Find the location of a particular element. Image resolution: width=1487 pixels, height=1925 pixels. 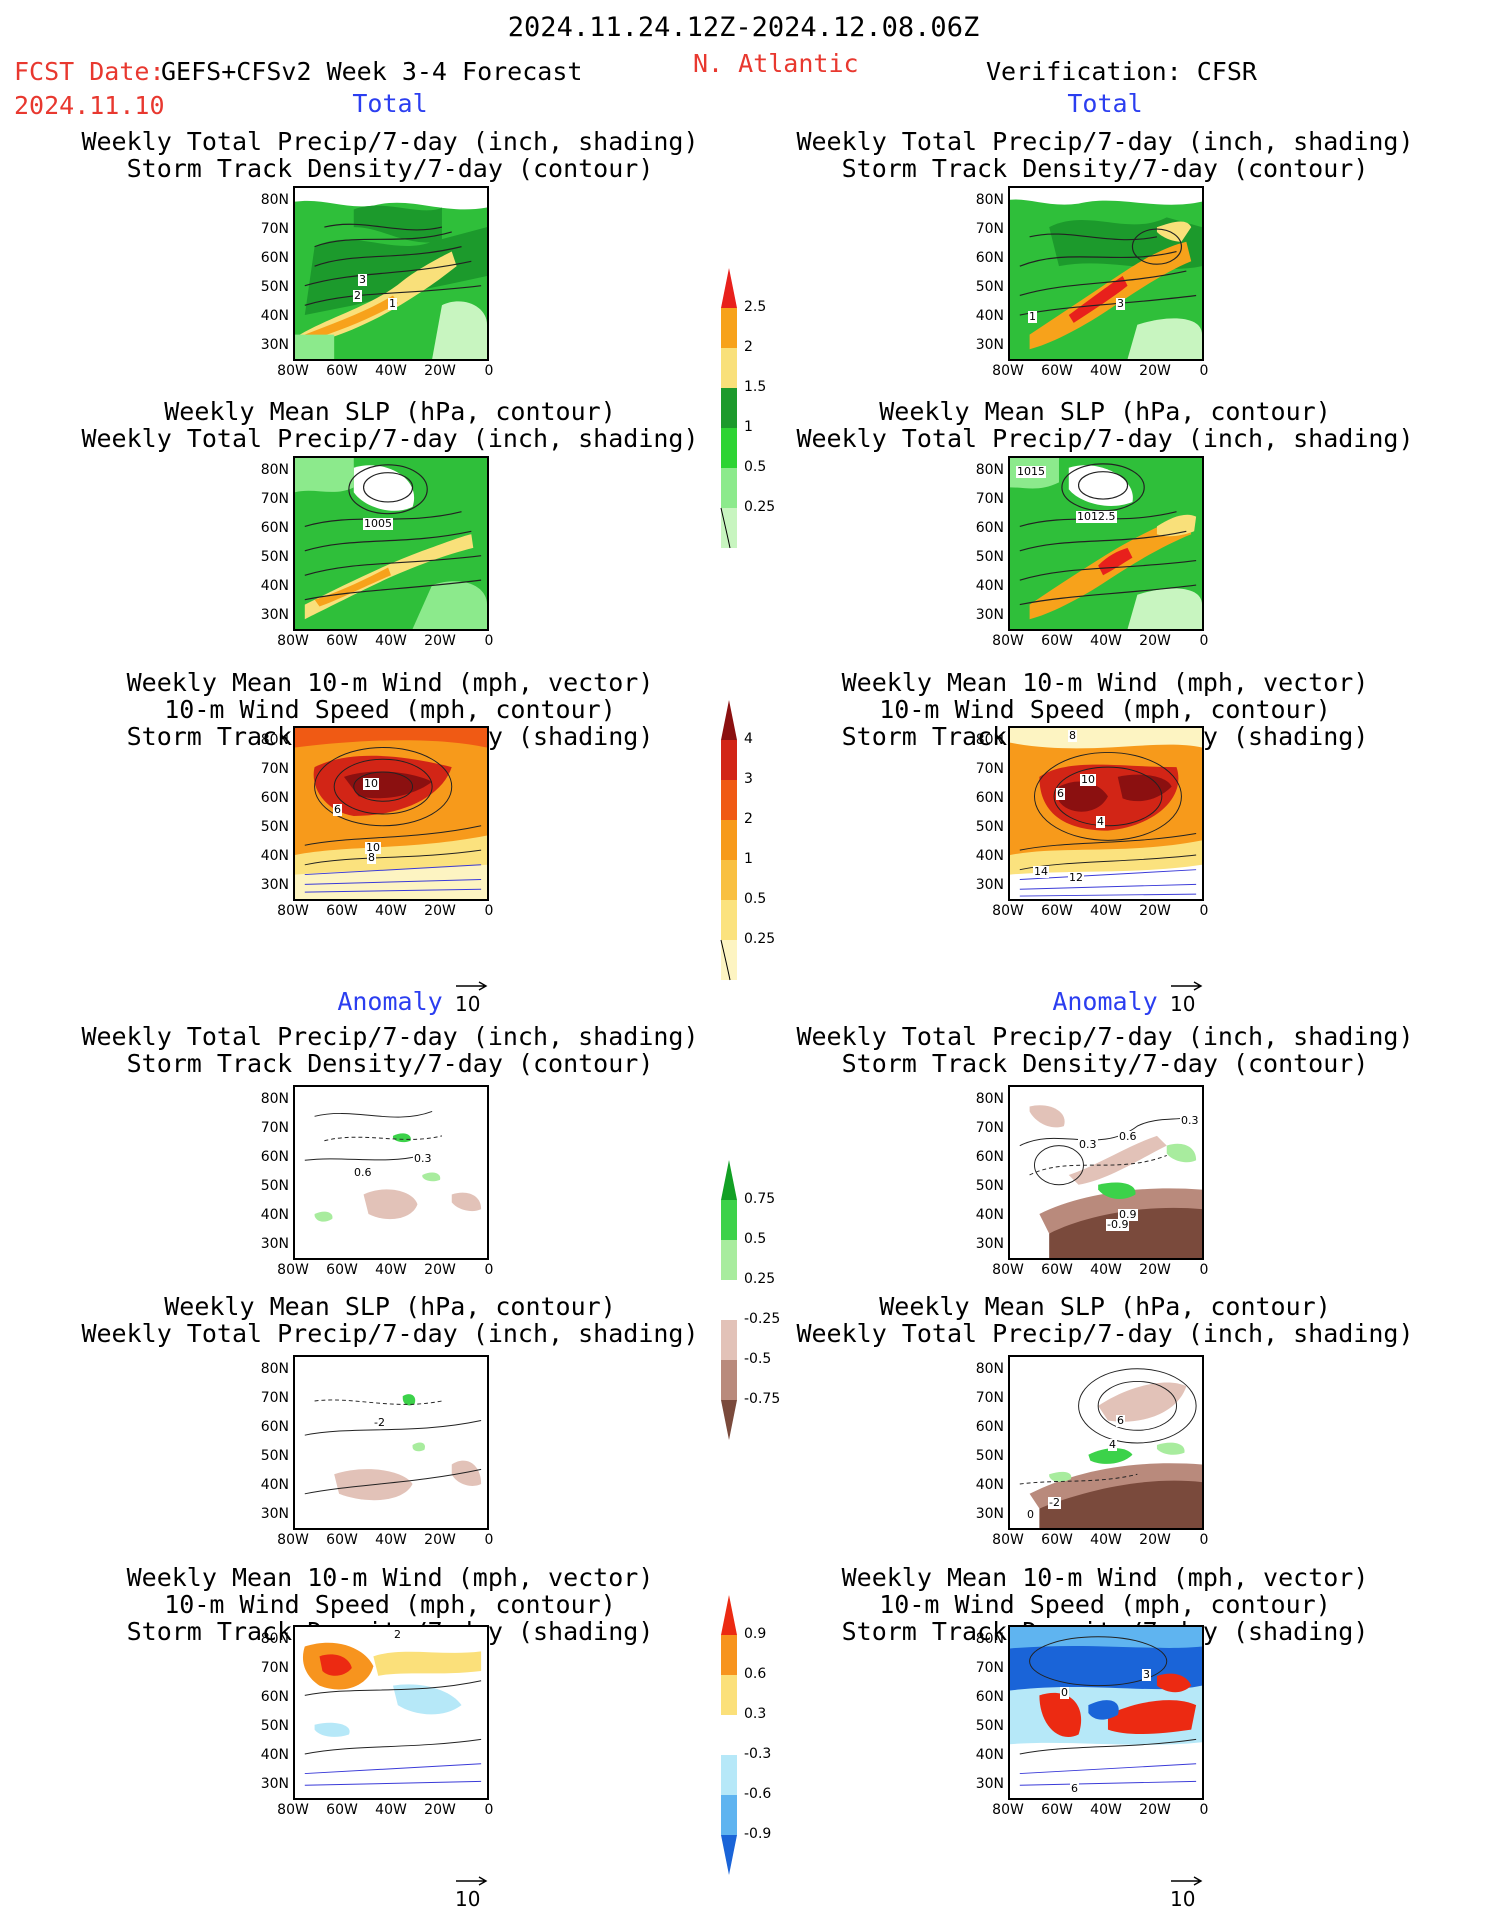

contour-label: 14 is located at coordinates (1041, 871).